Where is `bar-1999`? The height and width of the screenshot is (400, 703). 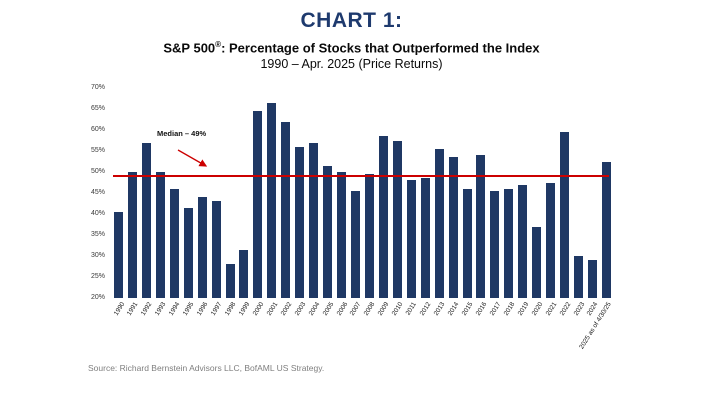 bar-1999 is located at coordinates (244, 273).